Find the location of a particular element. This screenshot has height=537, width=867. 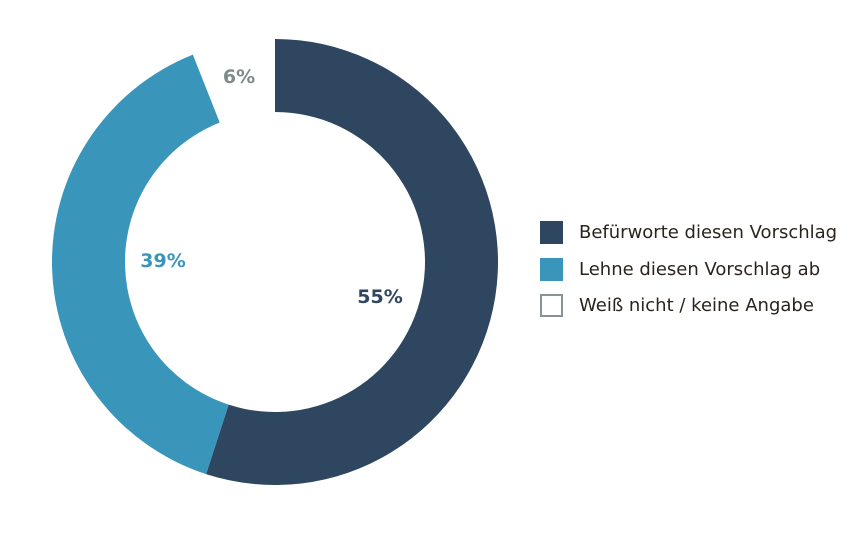

legend-label: Befürworte diesen Vorschlag is located at coordinates (708, 232).